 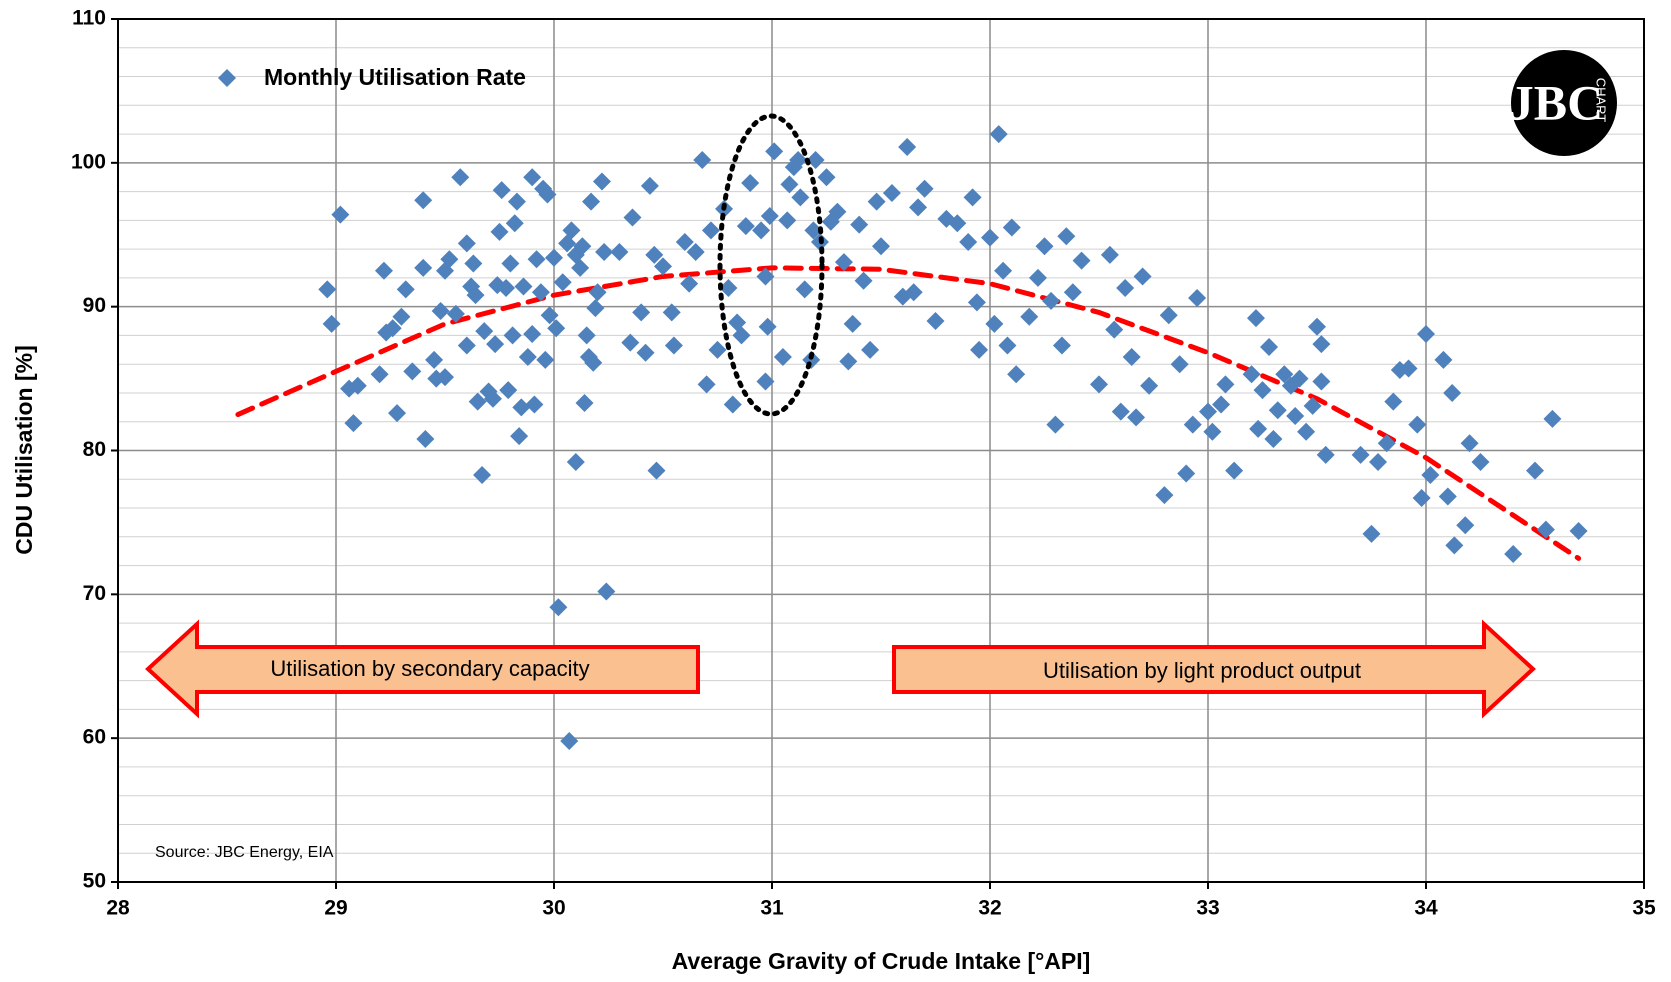 What do you see at coordinates (94, 737) in the screenshot?
I see `y-tick-label: 60` at bounding box center [94, 737].